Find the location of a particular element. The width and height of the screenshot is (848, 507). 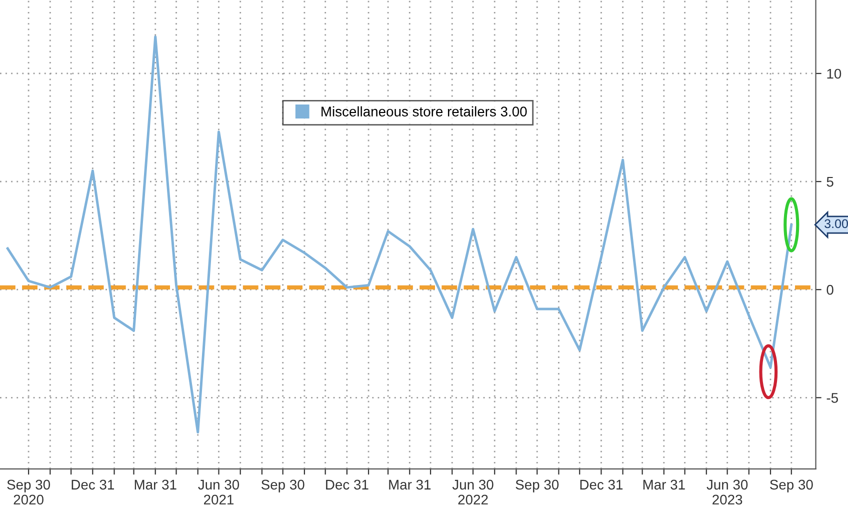

annotation: 3.00 is located at coordinates (836, 223).